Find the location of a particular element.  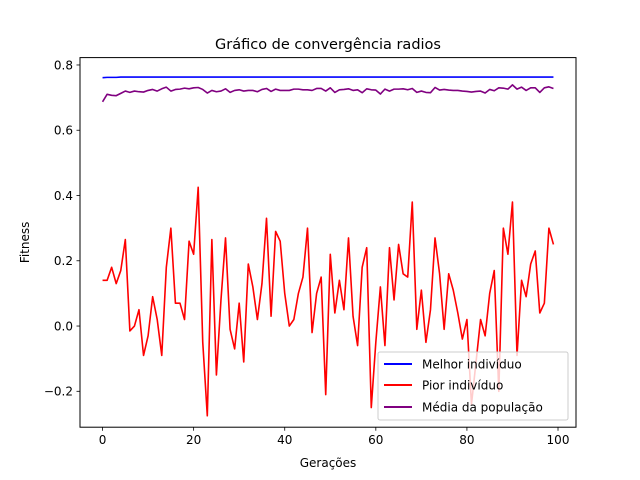

legend-label-worst: Pior indivíduo is located at coordinates (462, 386).